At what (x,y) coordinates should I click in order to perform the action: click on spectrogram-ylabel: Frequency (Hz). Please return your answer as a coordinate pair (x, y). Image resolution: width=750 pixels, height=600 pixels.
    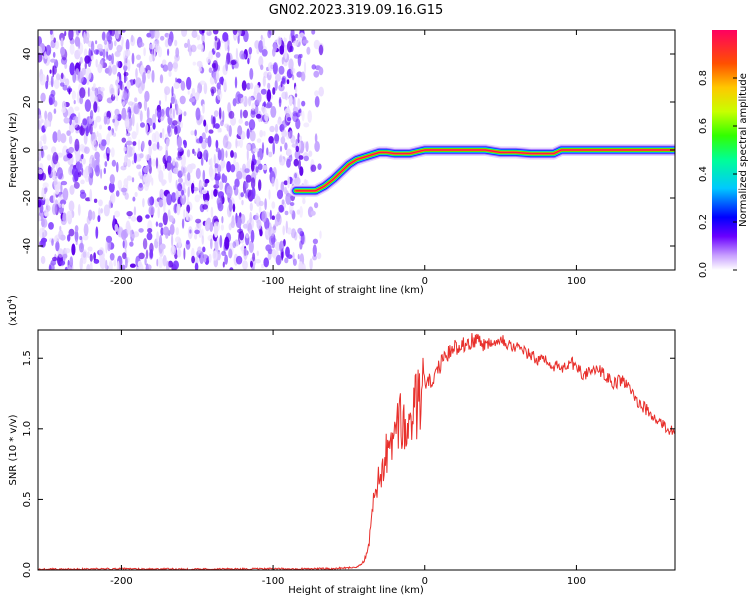
    Looking at the image, I should click on (13, 150).